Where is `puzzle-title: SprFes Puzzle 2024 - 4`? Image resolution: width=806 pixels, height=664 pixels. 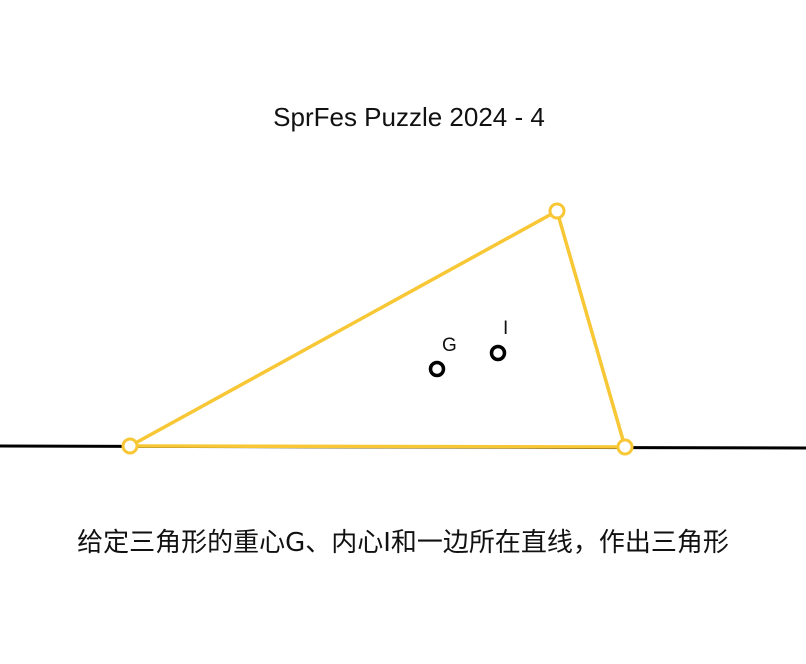 puzzle-title: SprFes Puzzle 2024 - 4 is located at coordinates (409, 117).